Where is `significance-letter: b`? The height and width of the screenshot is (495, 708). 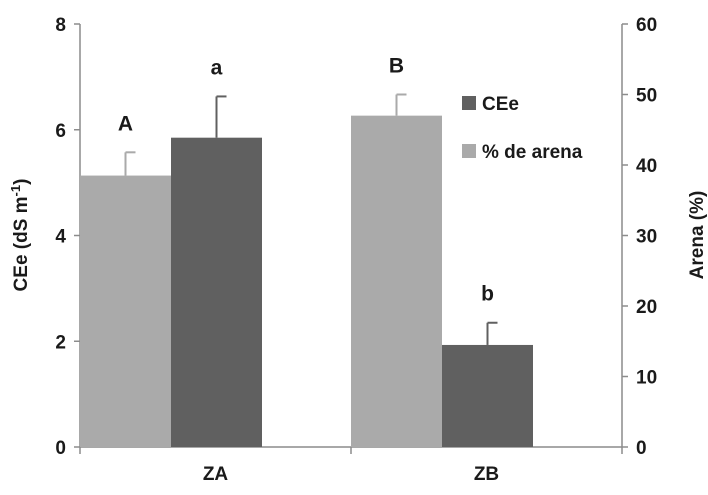
significance-letter: b is located at coordinates (487, 294).